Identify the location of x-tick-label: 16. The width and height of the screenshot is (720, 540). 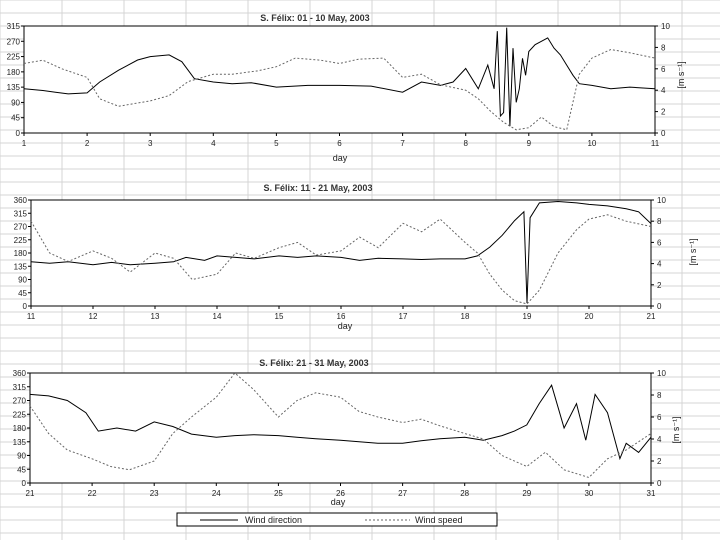
(341, 316).